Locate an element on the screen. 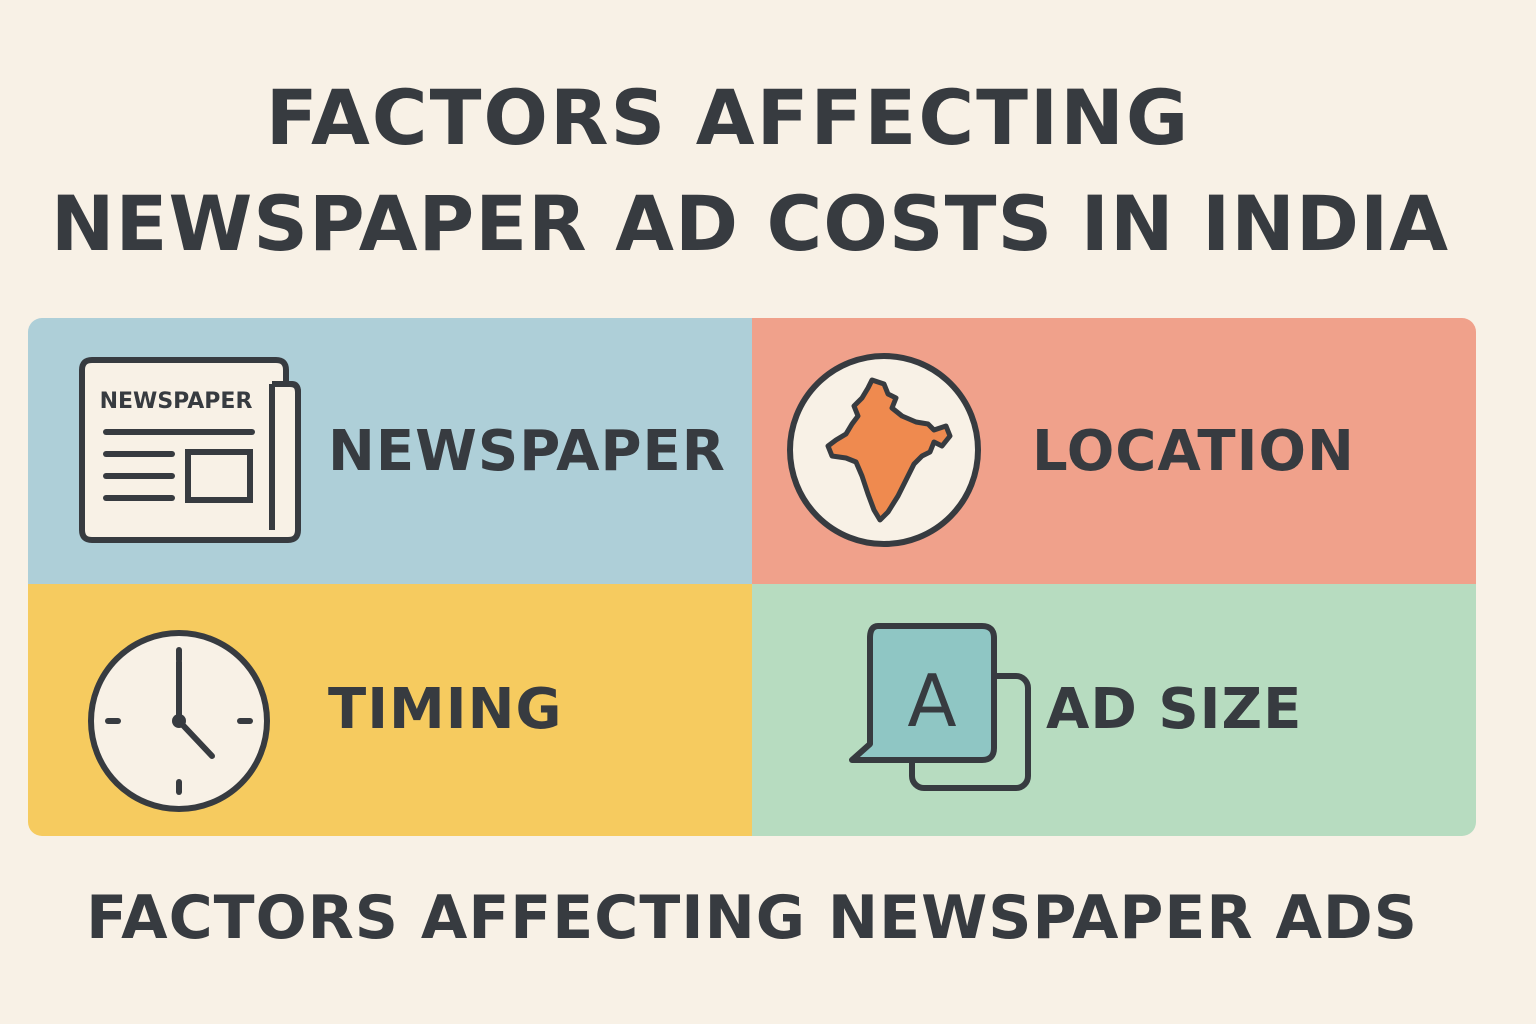 The image size is (1536, 1024). factor-label-timing: TIMING is located at coordinates (445, 709).